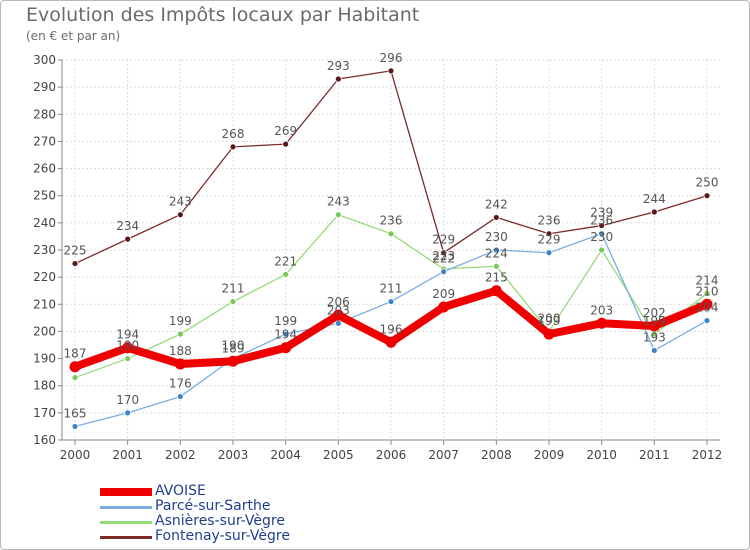 The image size is (750, 550). Describe the element at coordinates (75, 354) in the screenshot. I see `data-label: 187` at that location.